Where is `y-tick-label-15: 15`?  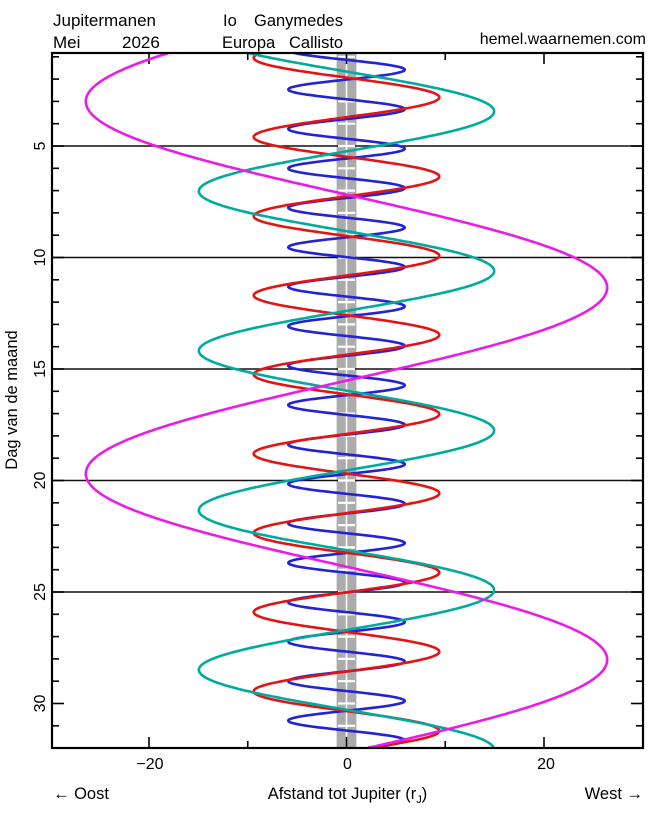
y-tick-label-15: 15 is located at coordinates (40, 369).